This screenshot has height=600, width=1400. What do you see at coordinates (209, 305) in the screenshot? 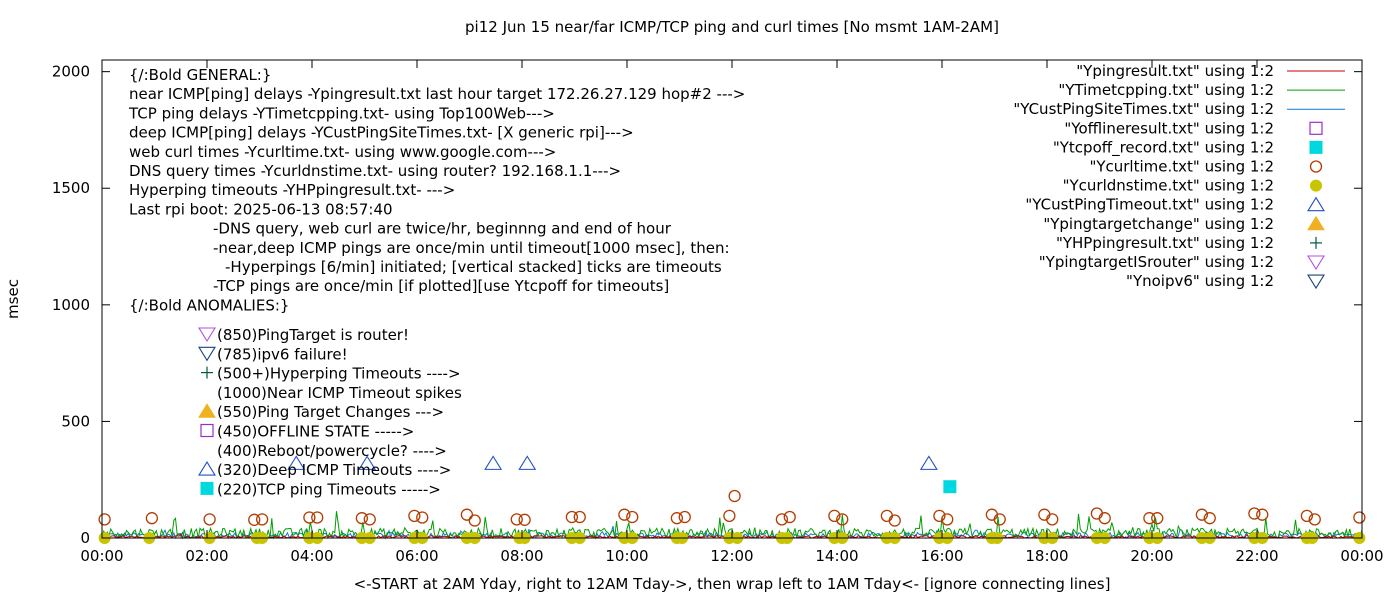
I see `annotation-line: {/:Bold ANOMALIES:}` at bounding box center [209, 305].